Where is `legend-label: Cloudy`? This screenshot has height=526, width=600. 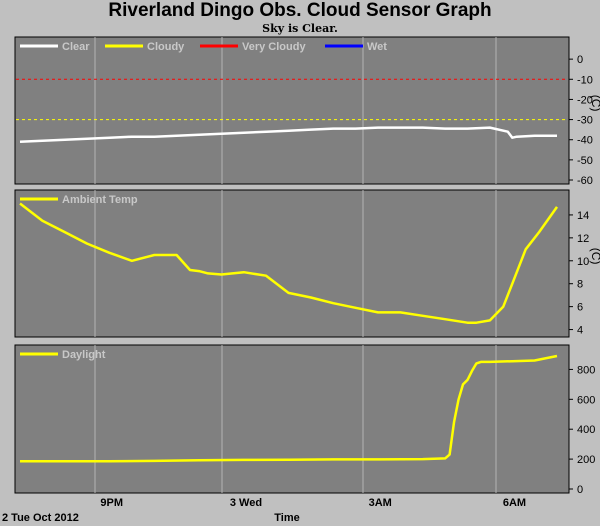
legend-label: Cloudy is located at coordinates (166, 47).